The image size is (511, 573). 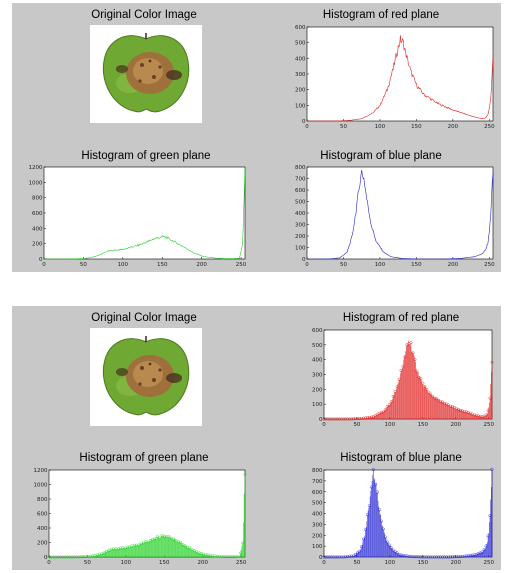 What do you see at coordinates (37, 199) in the screenshot?
I see `y-tick-label: 800` at bounding box center [37, 199].